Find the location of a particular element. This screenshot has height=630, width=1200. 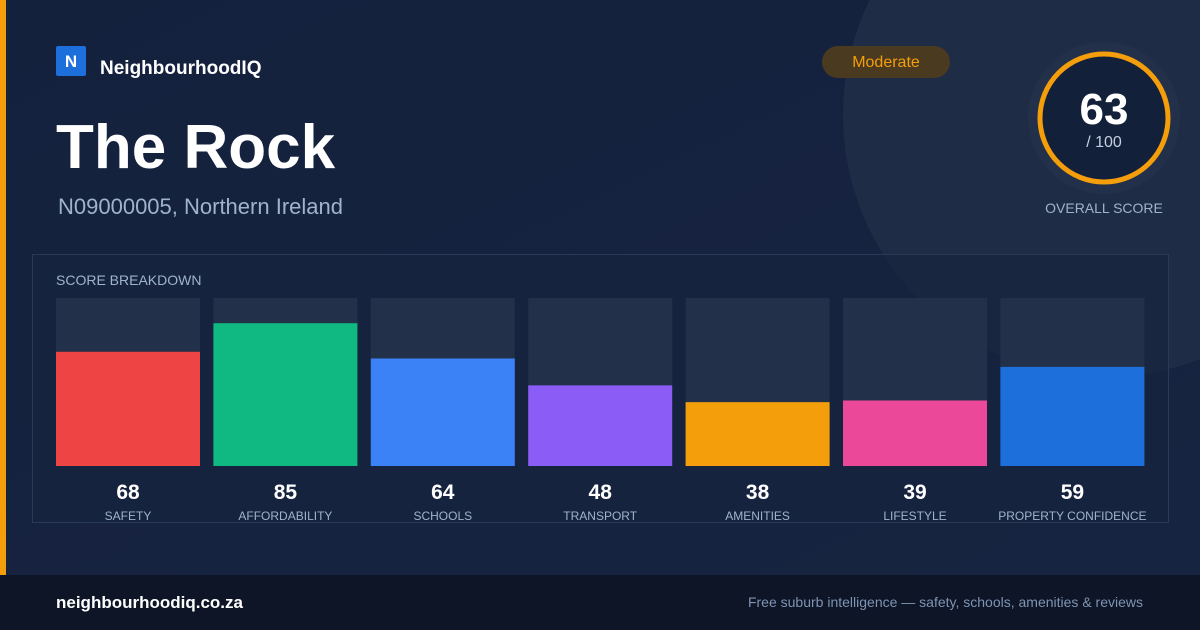

subtitle: N09000005, Northern Ireland is located at coordinates (200, 206).